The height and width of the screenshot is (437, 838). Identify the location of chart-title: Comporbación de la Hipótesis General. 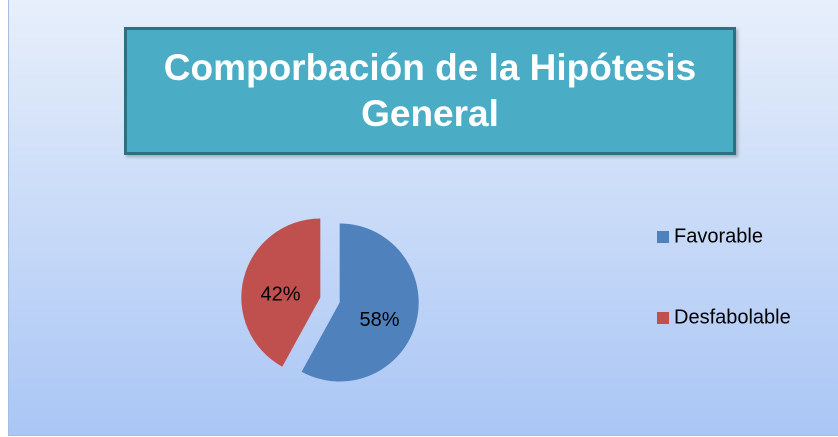
(430, 90).